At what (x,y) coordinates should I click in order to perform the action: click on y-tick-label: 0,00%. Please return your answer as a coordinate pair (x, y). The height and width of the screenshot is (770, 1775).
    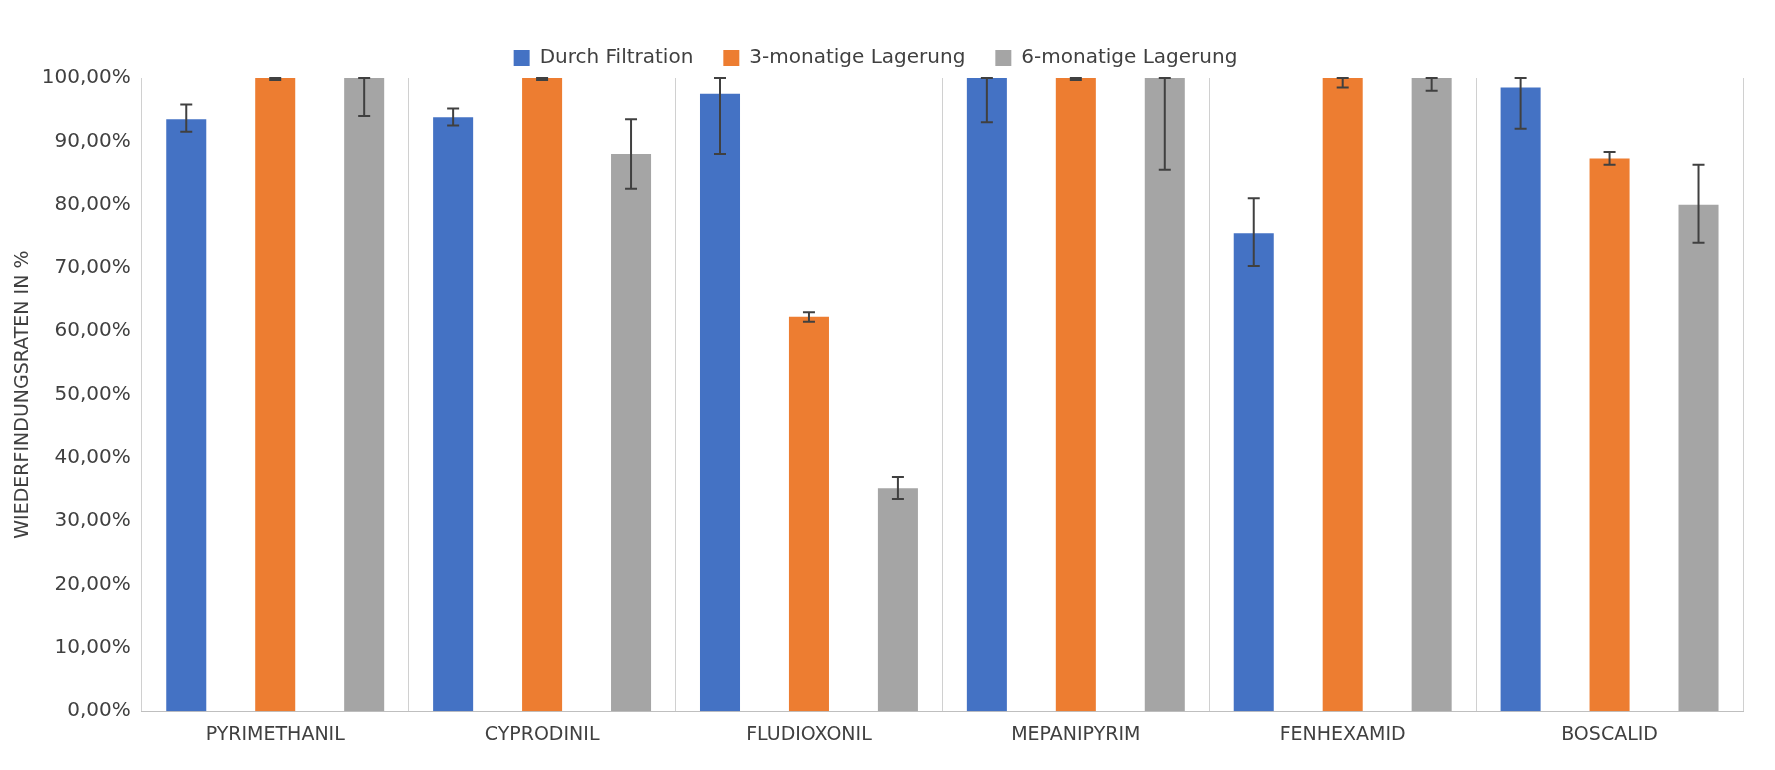
    Looking at the image, I should click on (99, 709).